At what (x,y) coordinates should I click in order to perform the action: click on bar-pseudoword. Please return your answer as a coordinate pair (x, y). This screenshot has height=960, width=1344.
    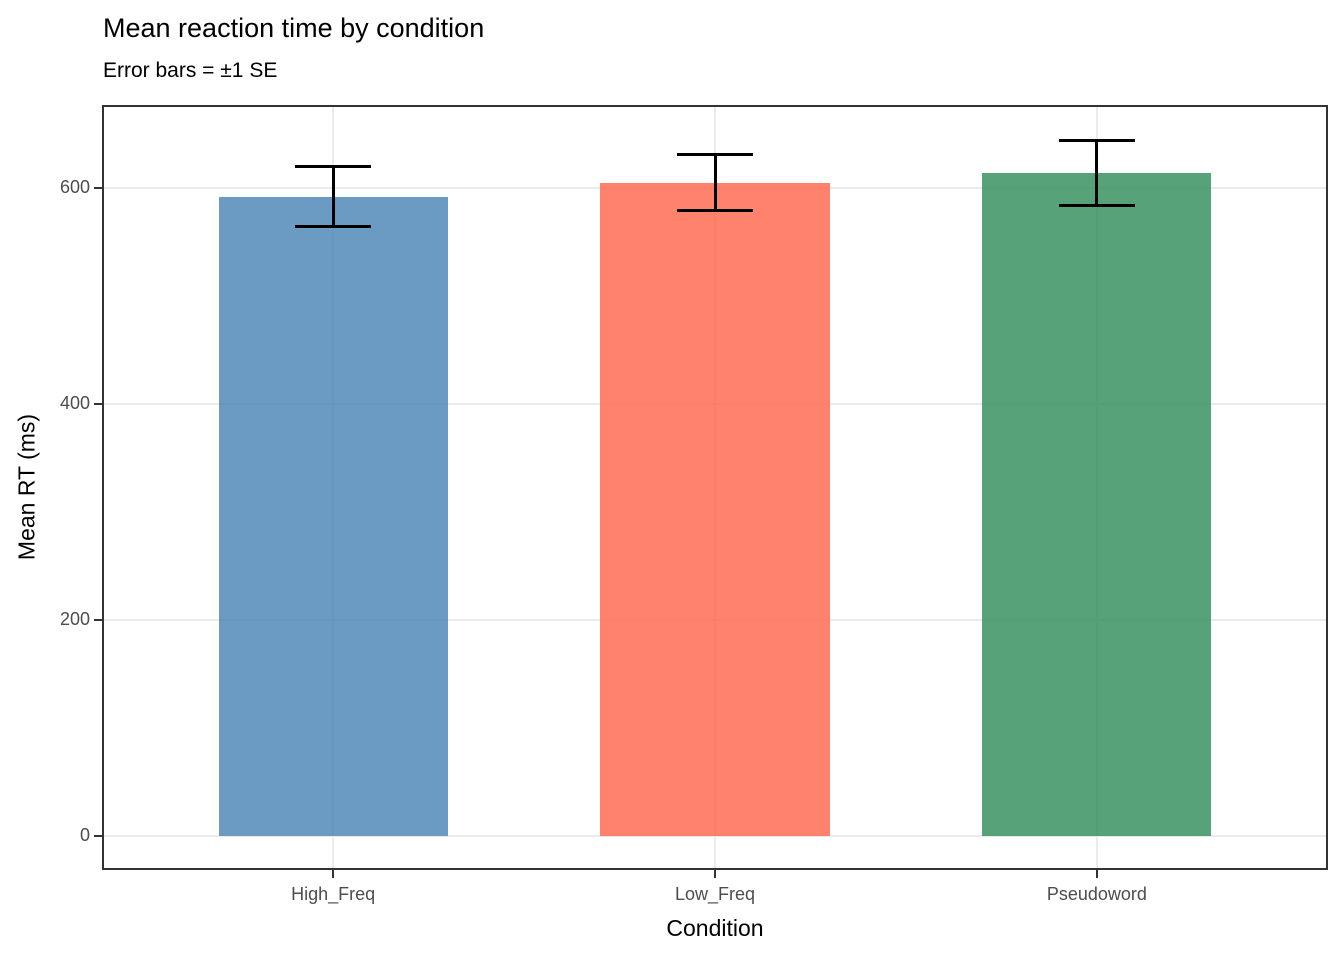
    Looking at the image, I should click on (1097, 504).